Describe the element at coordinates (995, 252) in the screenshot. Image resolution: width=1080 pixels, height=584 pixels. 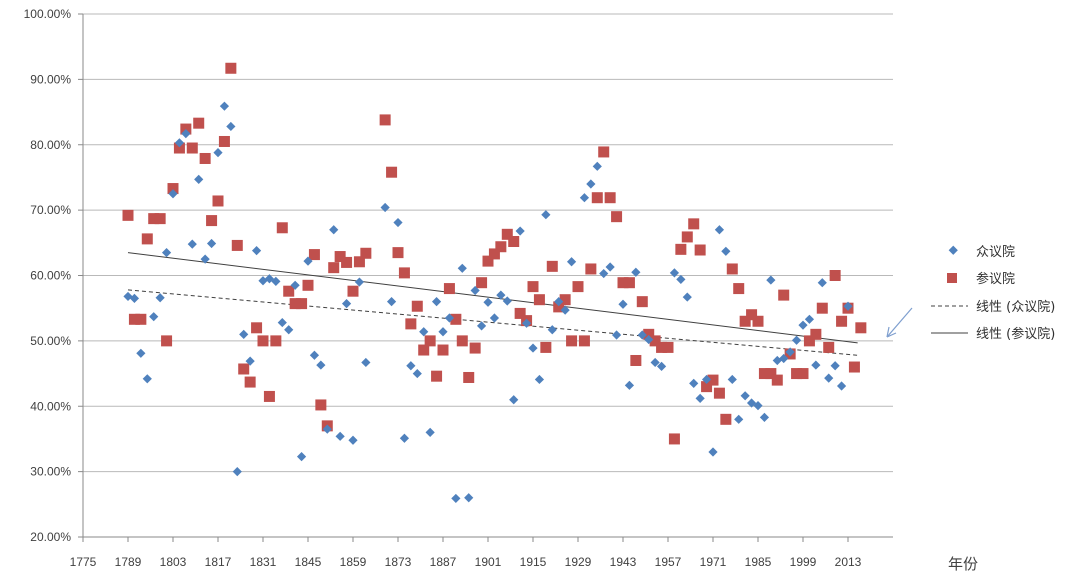
I see `legend-label-house: 众议院` at that location.